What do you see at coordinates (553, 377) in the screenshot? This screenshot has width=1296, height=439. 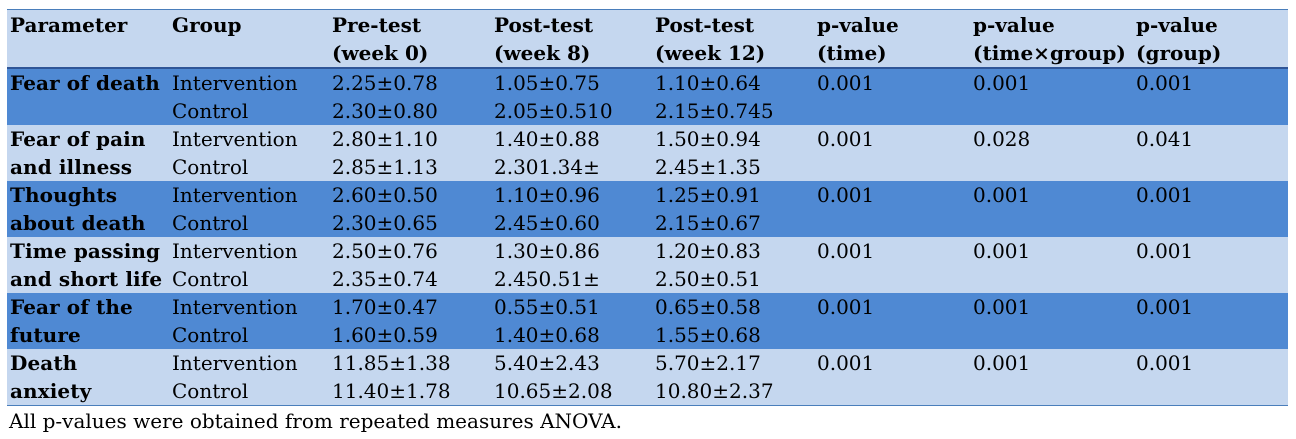 I see `post-test-week8-cell: 5.40±2.43 10.65±2.08` at bounding box center [553, 377].